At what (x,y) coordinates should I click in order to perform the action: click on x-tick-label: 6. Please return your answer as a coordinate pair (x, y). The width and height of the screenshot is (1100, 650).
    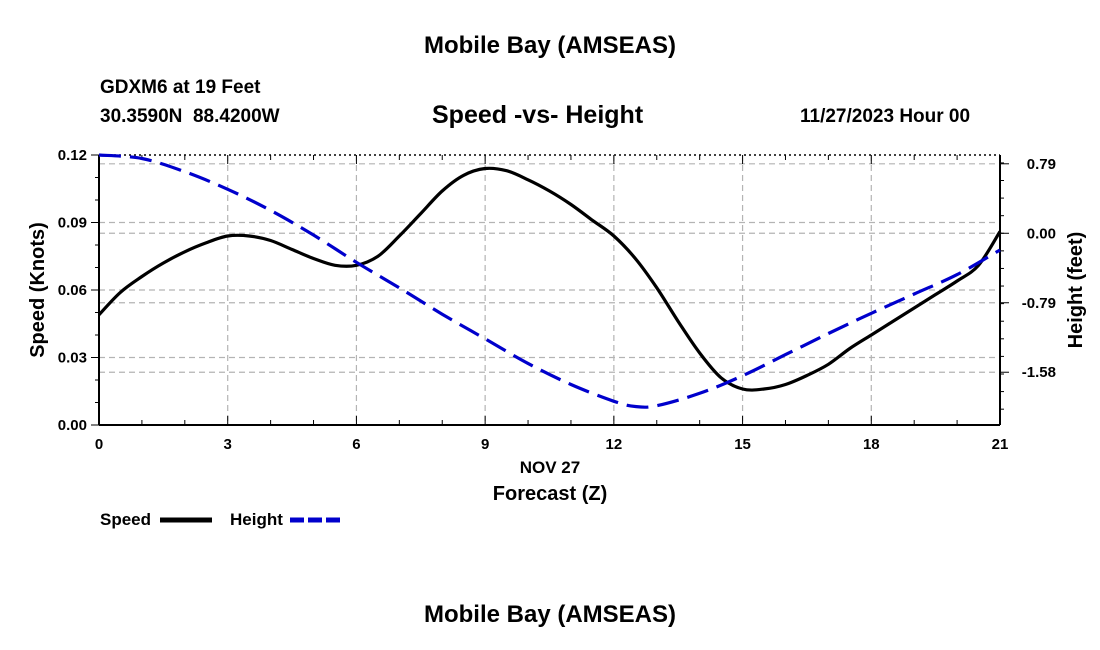
    Looking at the image, I should click on (356, 444).